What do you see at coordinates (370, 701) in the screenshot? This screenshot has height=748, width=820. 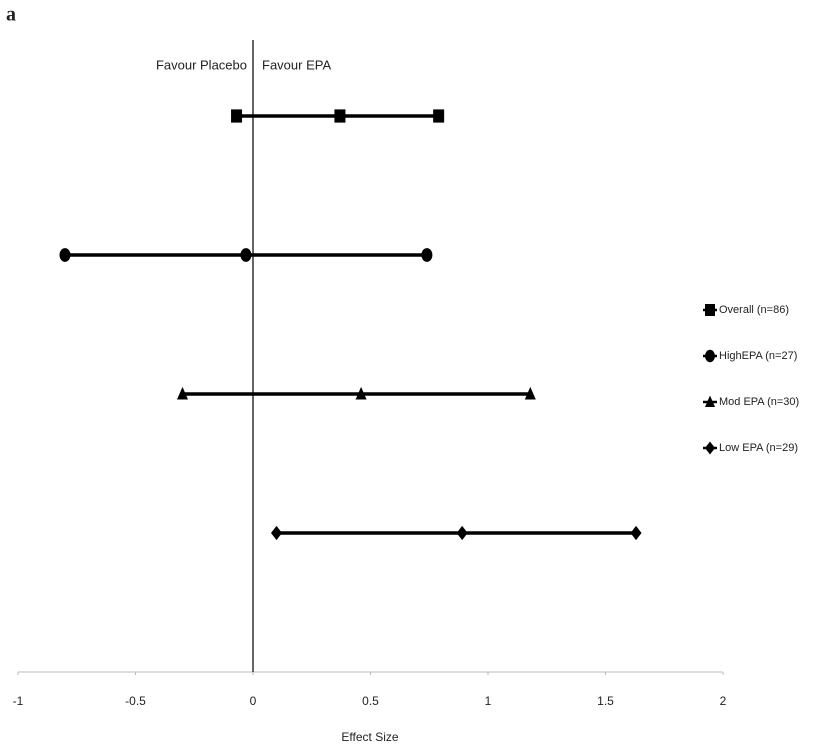 I see `x-tick-label: 0.5` at bounding box center [370, 701].